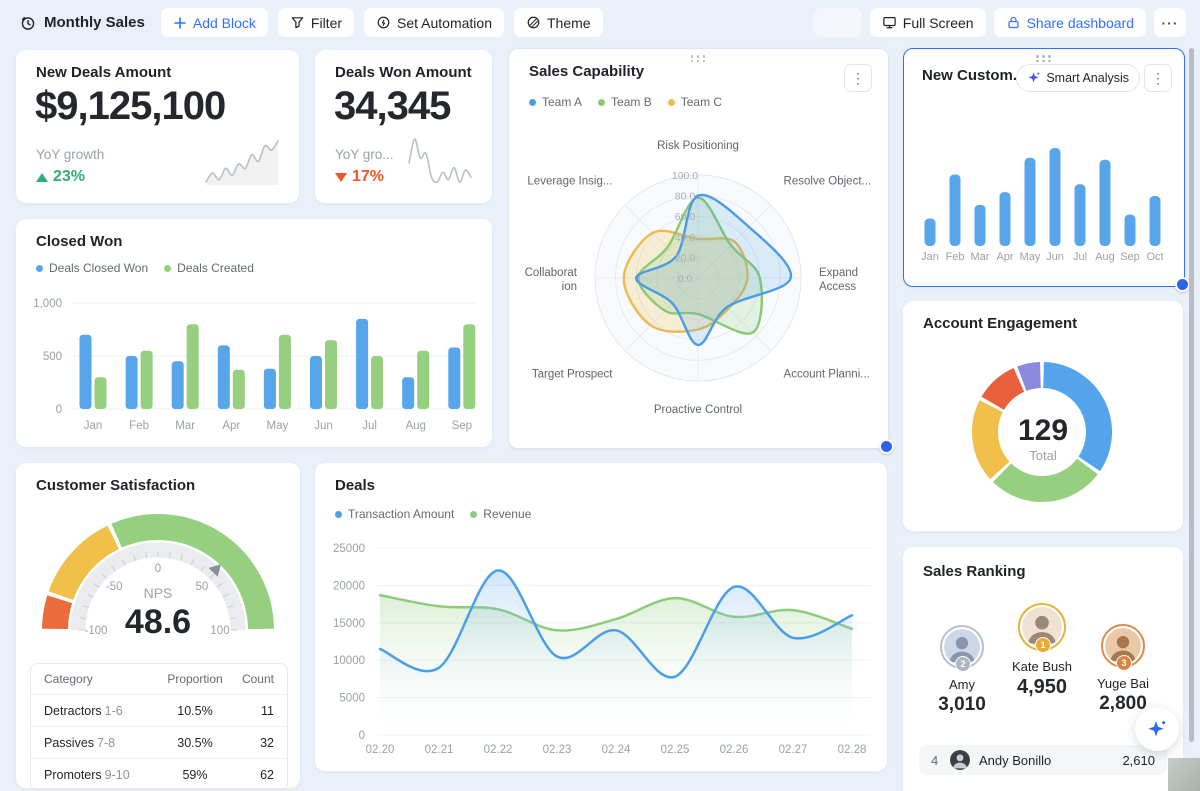 Image resolution: width=1200 pixels, height=791 pixels. I want to click on line-series-Transaction Amount, so click(616, 624).